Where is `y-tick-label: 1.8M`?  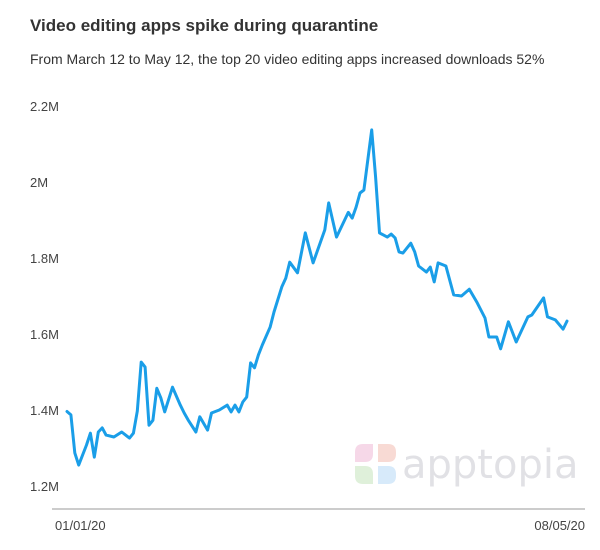
y-tick-label: 1.8M is located at coordinates (44, 258).